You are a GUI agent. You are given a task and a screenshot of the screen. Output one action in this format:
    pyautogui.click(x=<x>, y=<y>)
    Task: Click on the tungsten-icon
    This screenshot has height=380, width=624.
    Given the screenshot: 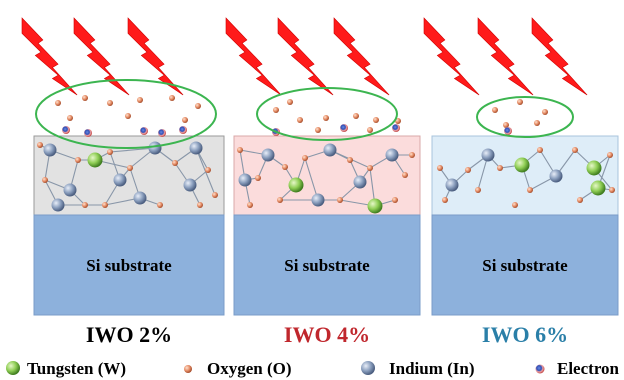 What is the action you would take?
    pyautogui.click(x=13, y=368)
    